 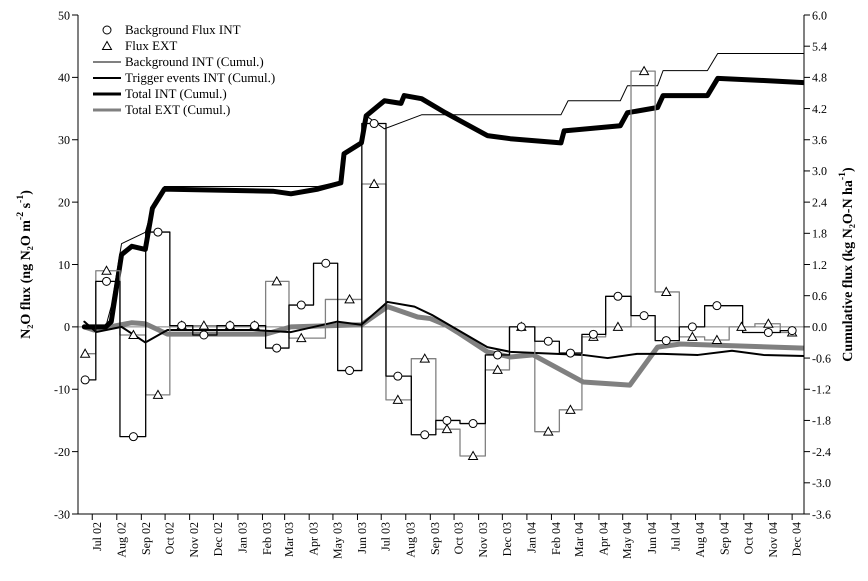 What do you see at coordinates (289, 539) in the screenshot?
I see `x-tick-label: Mar 03` at bounding box center [289, 539].